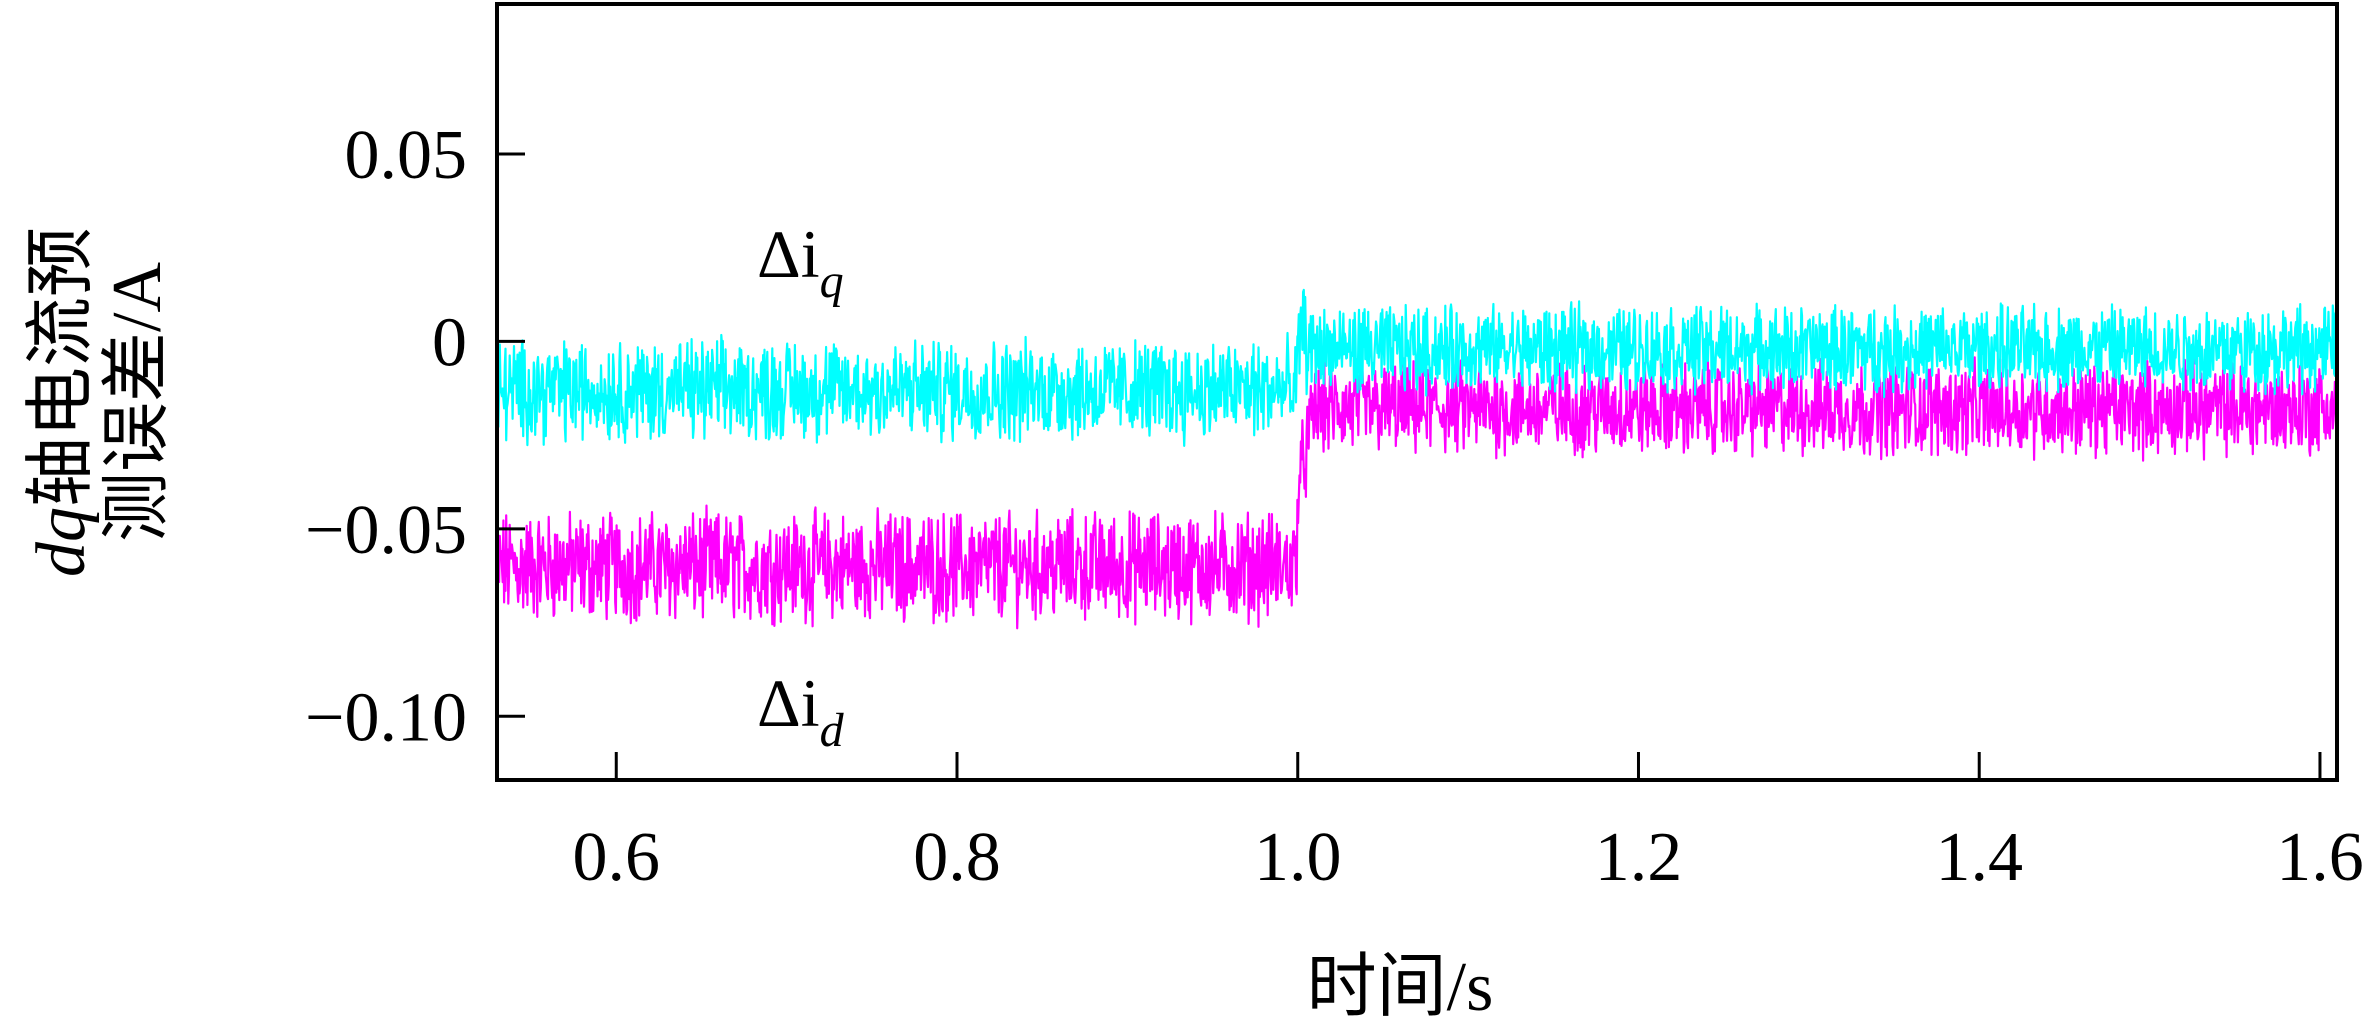 This screenshot has width=2373, height=1036. I want to click on y-axis-title: dq轴电流预 测误差/A, so click(99, 402).